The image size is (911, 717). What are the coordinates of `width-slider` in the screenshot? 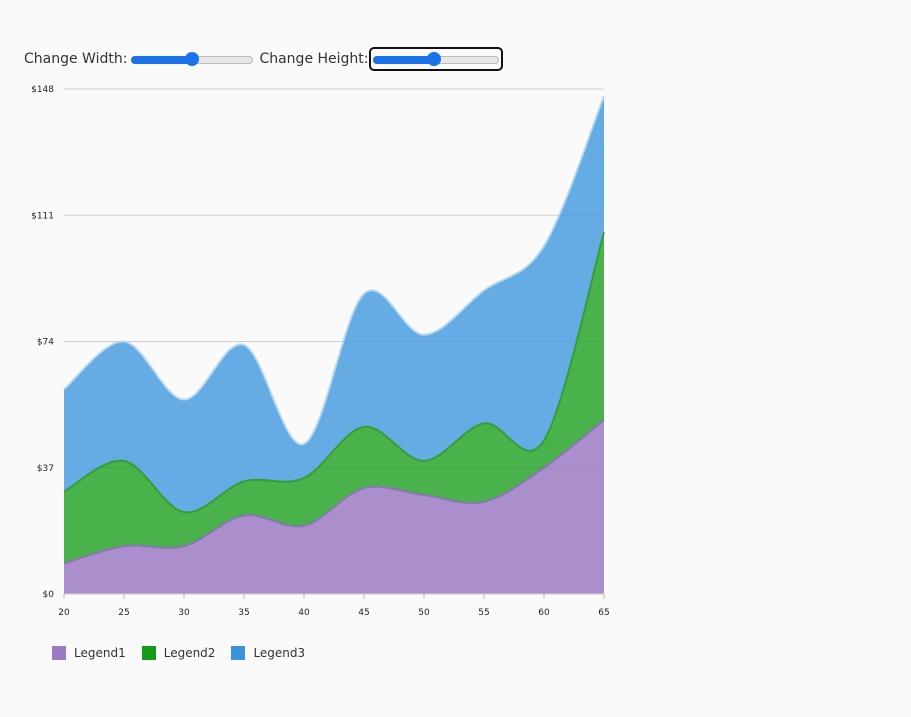 It's located at (192, 59).